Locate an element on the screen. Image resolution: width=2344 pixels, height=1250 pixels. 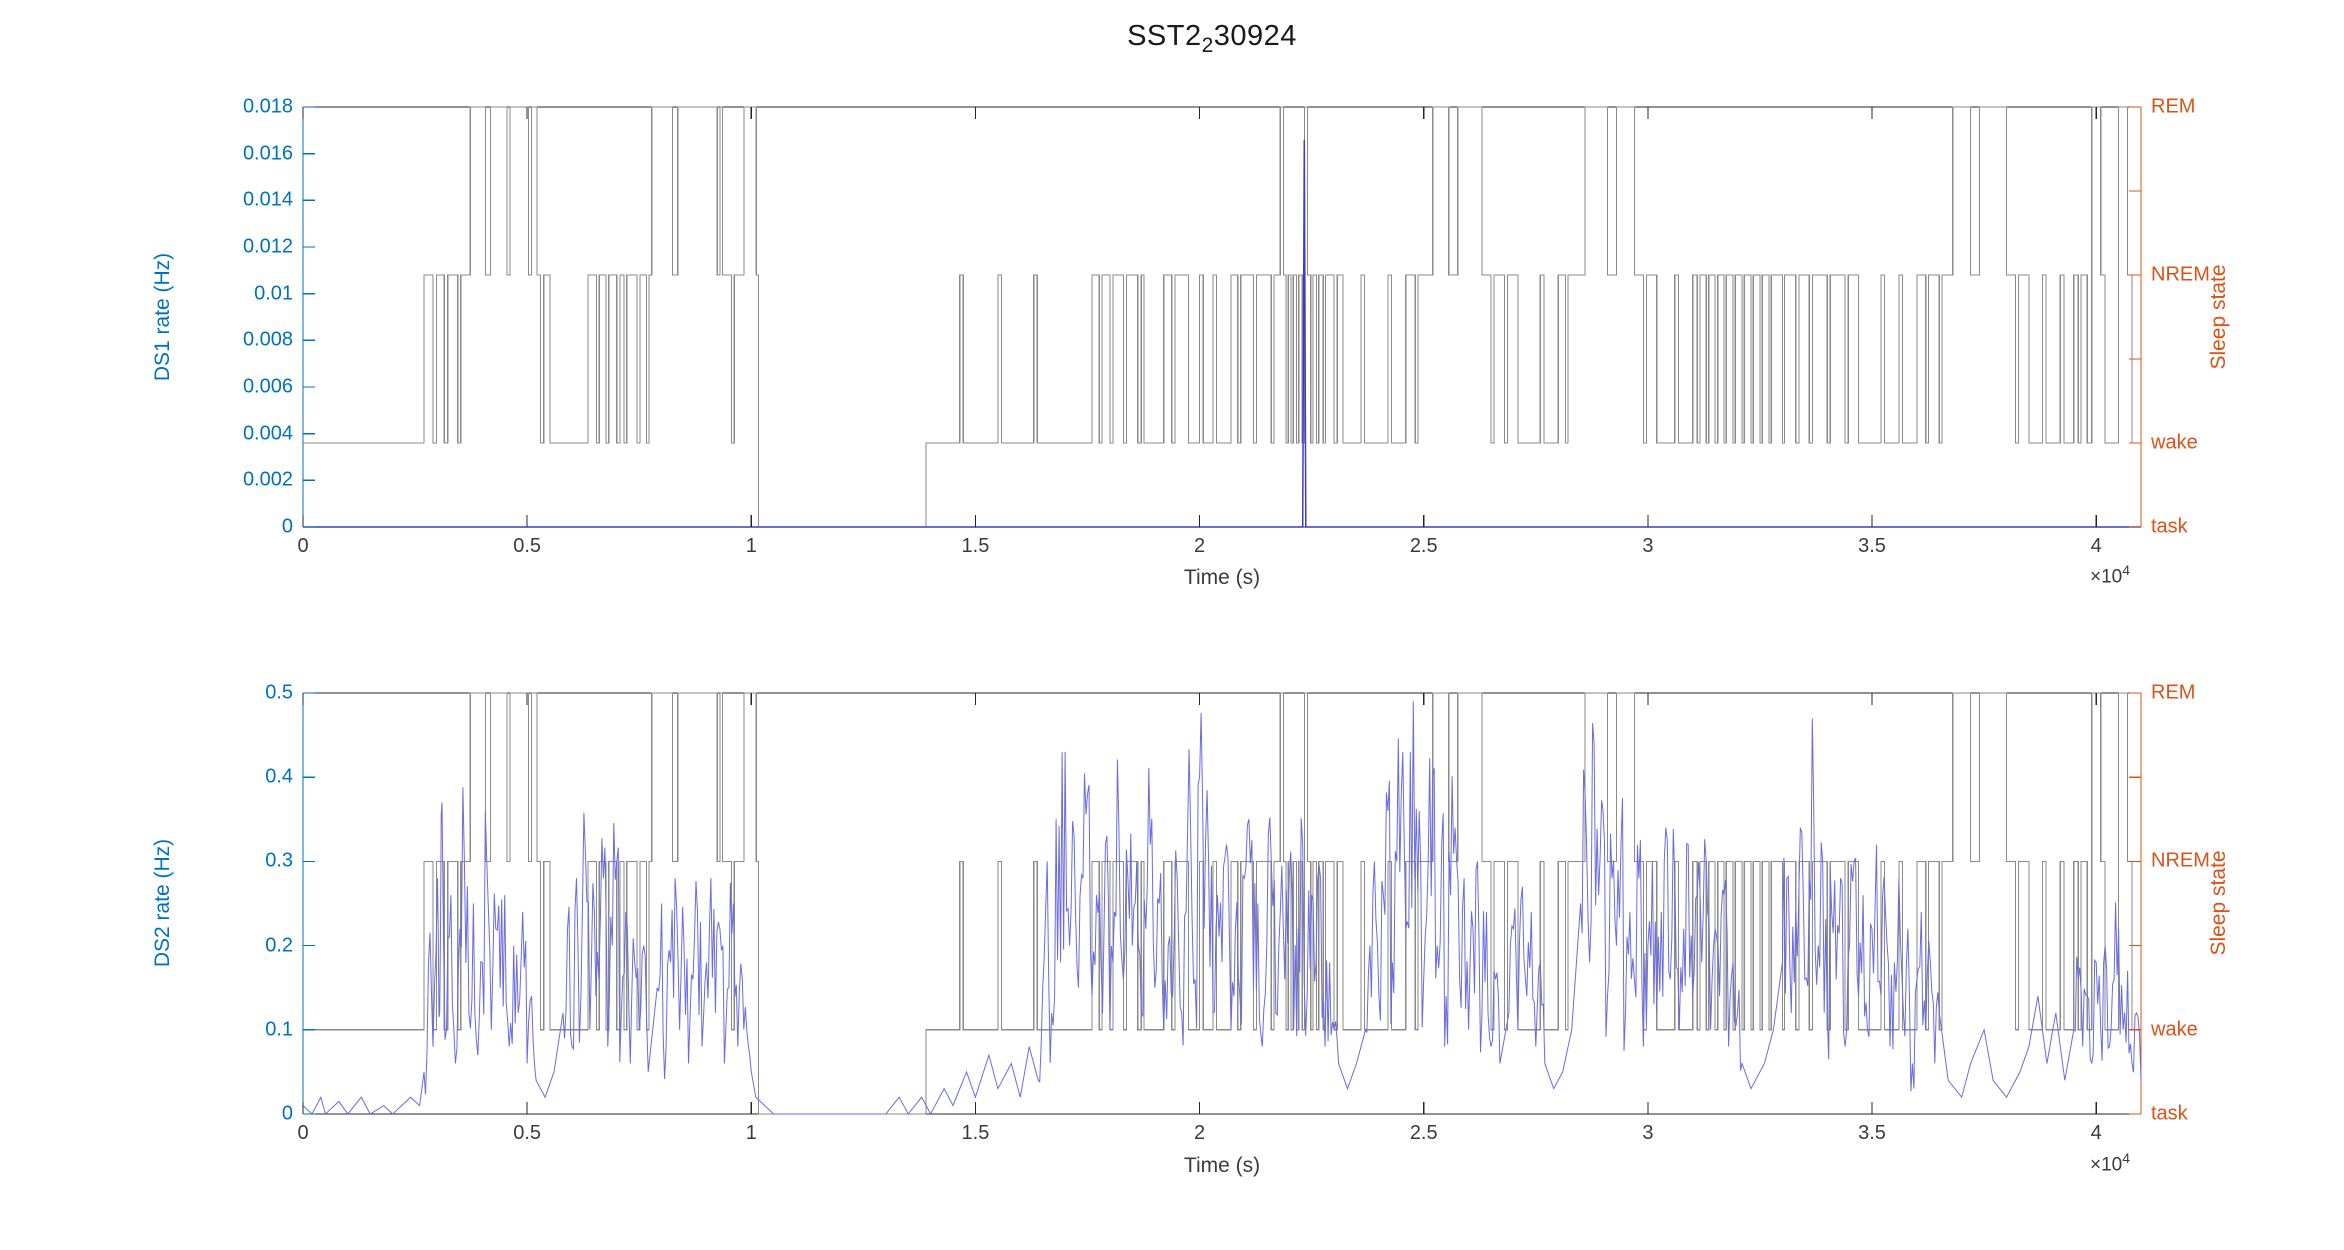
bottom-y-tick-label: 0 is located at coordinates (287, 1113).